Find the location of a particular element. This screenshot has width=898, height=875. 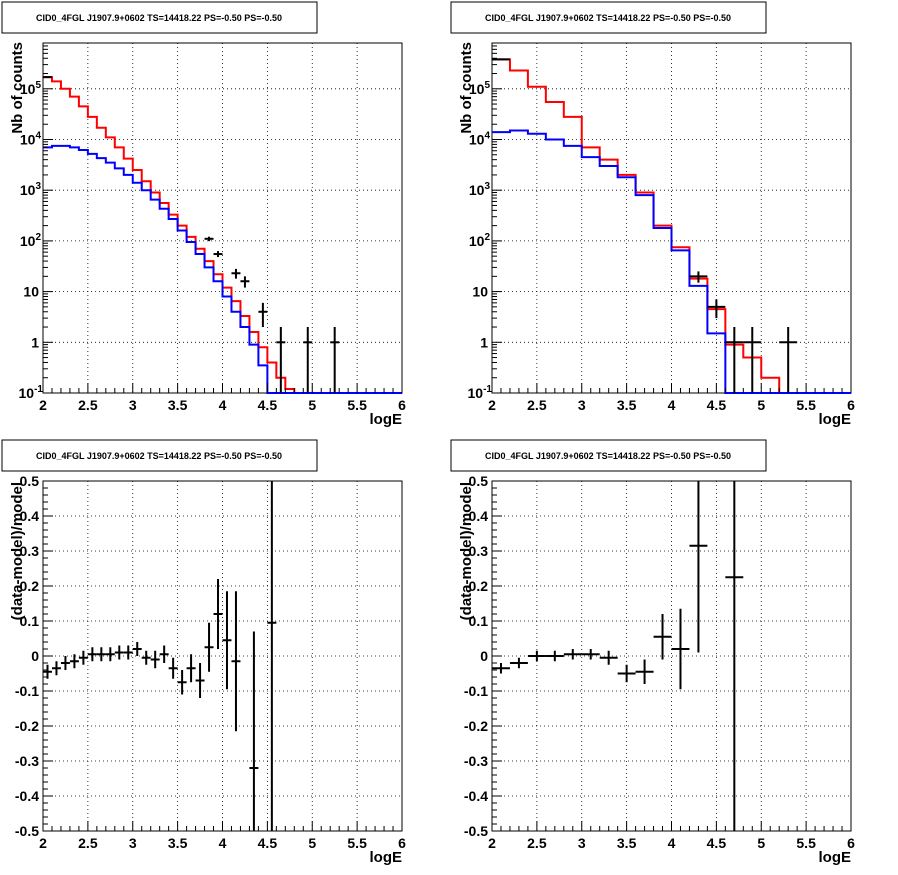

y-tick-label: 0.5 is located at coordinates (30, 481).